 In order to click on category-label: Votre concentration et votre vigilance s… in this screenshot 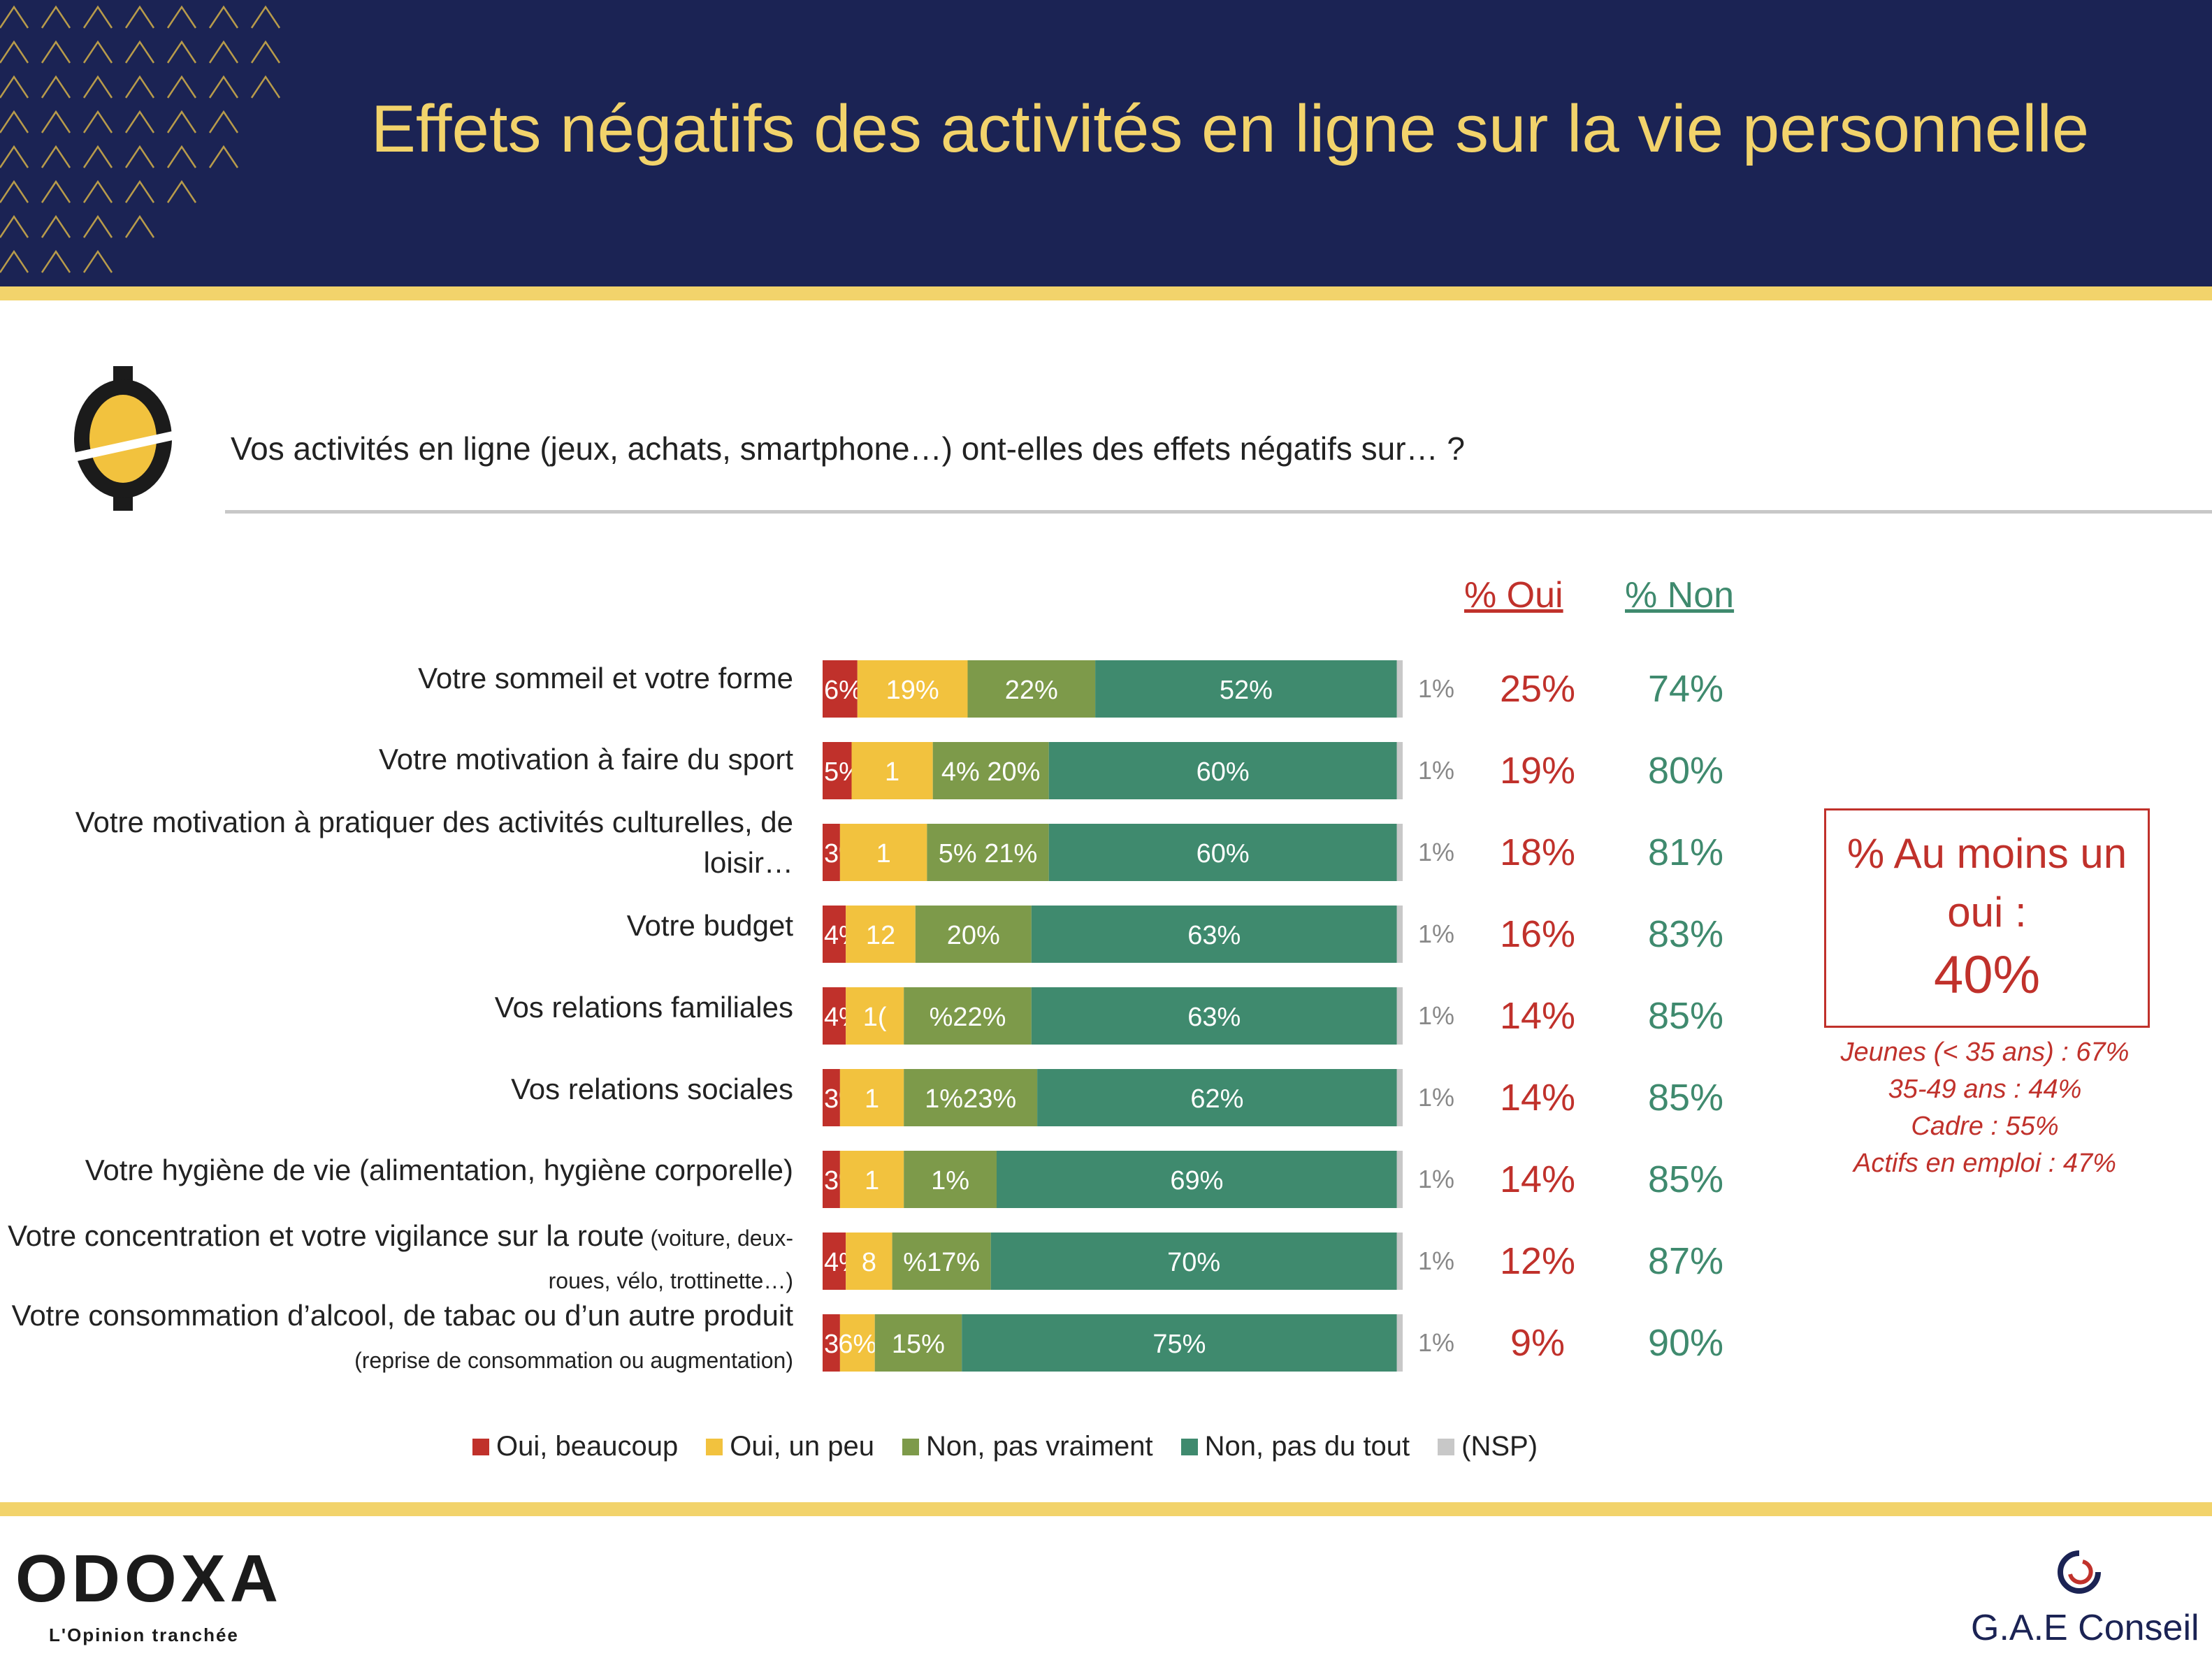, I will do `click(396, 1258)`.